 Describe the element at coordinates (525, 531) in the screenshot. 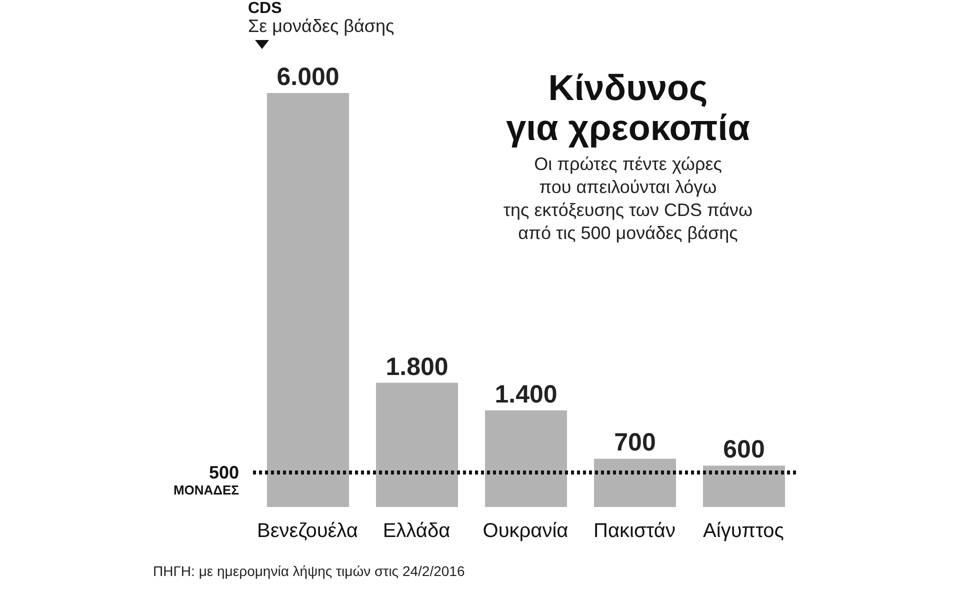

I see `x-tick-label: Ουκρανία` at that location.